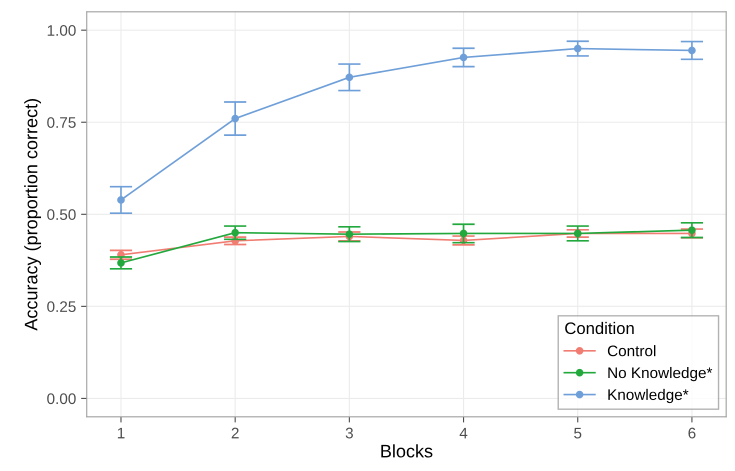  I want to click on y-tick-label: 0.75, so click(61, 122).